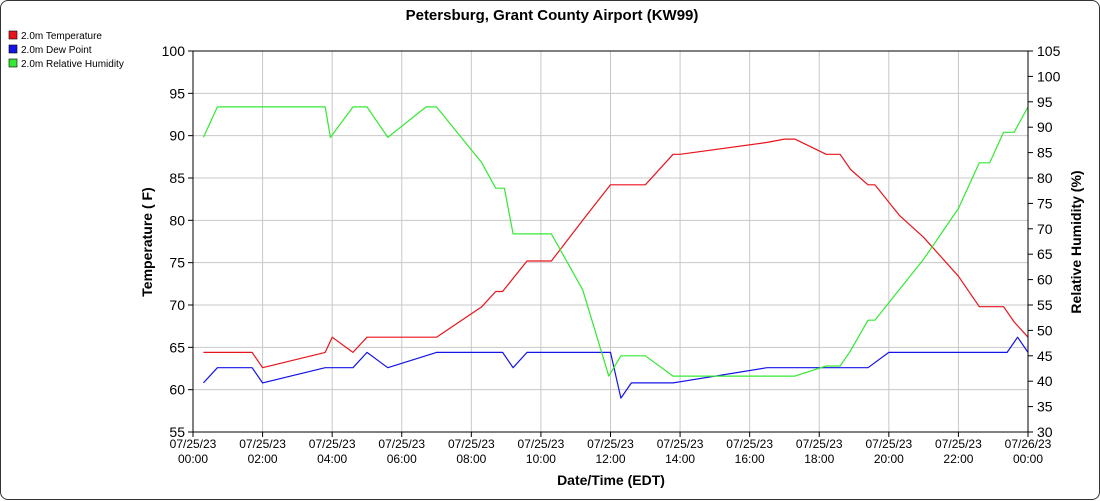 This screenshot has width=1100, height=501. What do you see at coordinates (1049, 76) in the screenshot?
I see `y-right-tick-label: 100` at bounding box center [1049, 76].